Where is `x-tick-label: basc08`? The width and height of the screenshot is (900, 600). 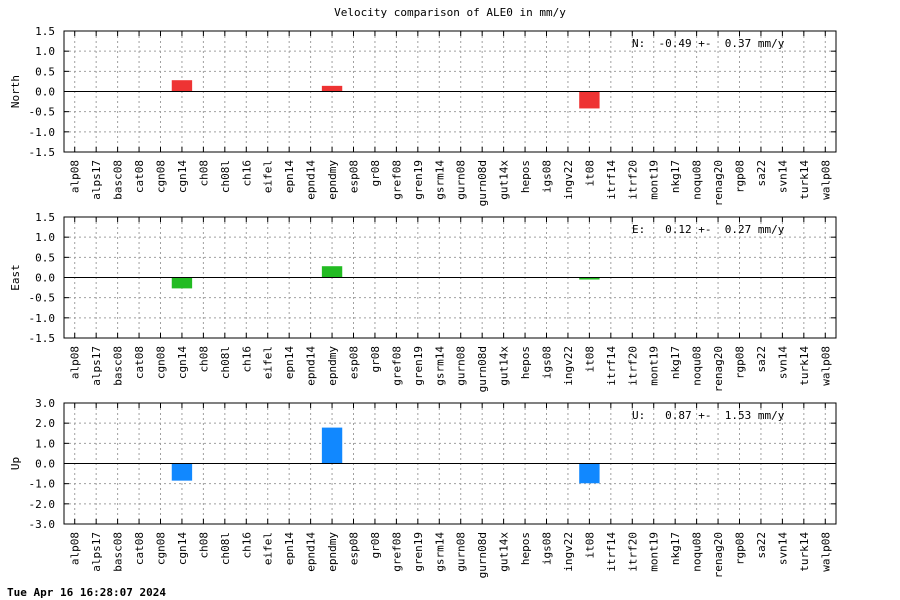
x-tick-label: basc08 is located at coordinates (118, 552).